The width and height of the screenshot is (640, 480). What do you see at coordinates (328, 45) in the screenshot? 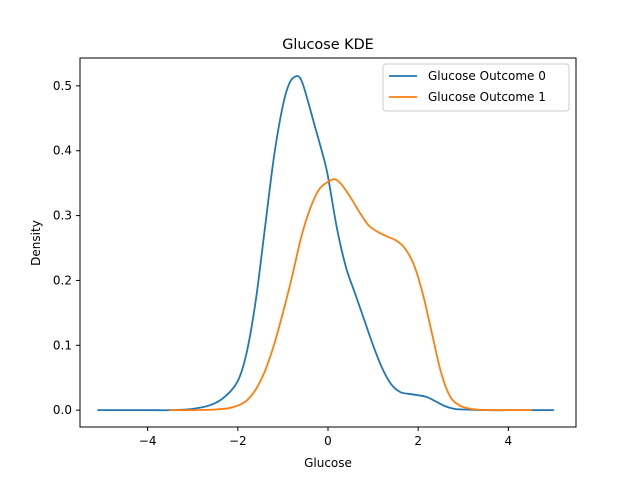
I see `chart-title: Glucose KDE` at bounding box center [328, 45].